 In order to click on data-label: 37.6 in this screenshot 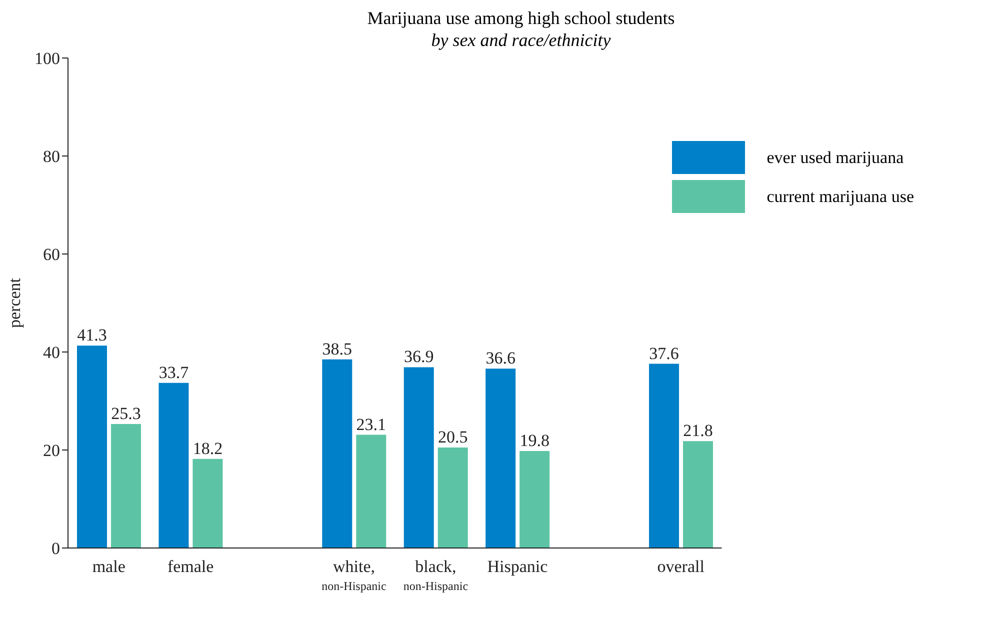, I will do `click(664, 353)`.